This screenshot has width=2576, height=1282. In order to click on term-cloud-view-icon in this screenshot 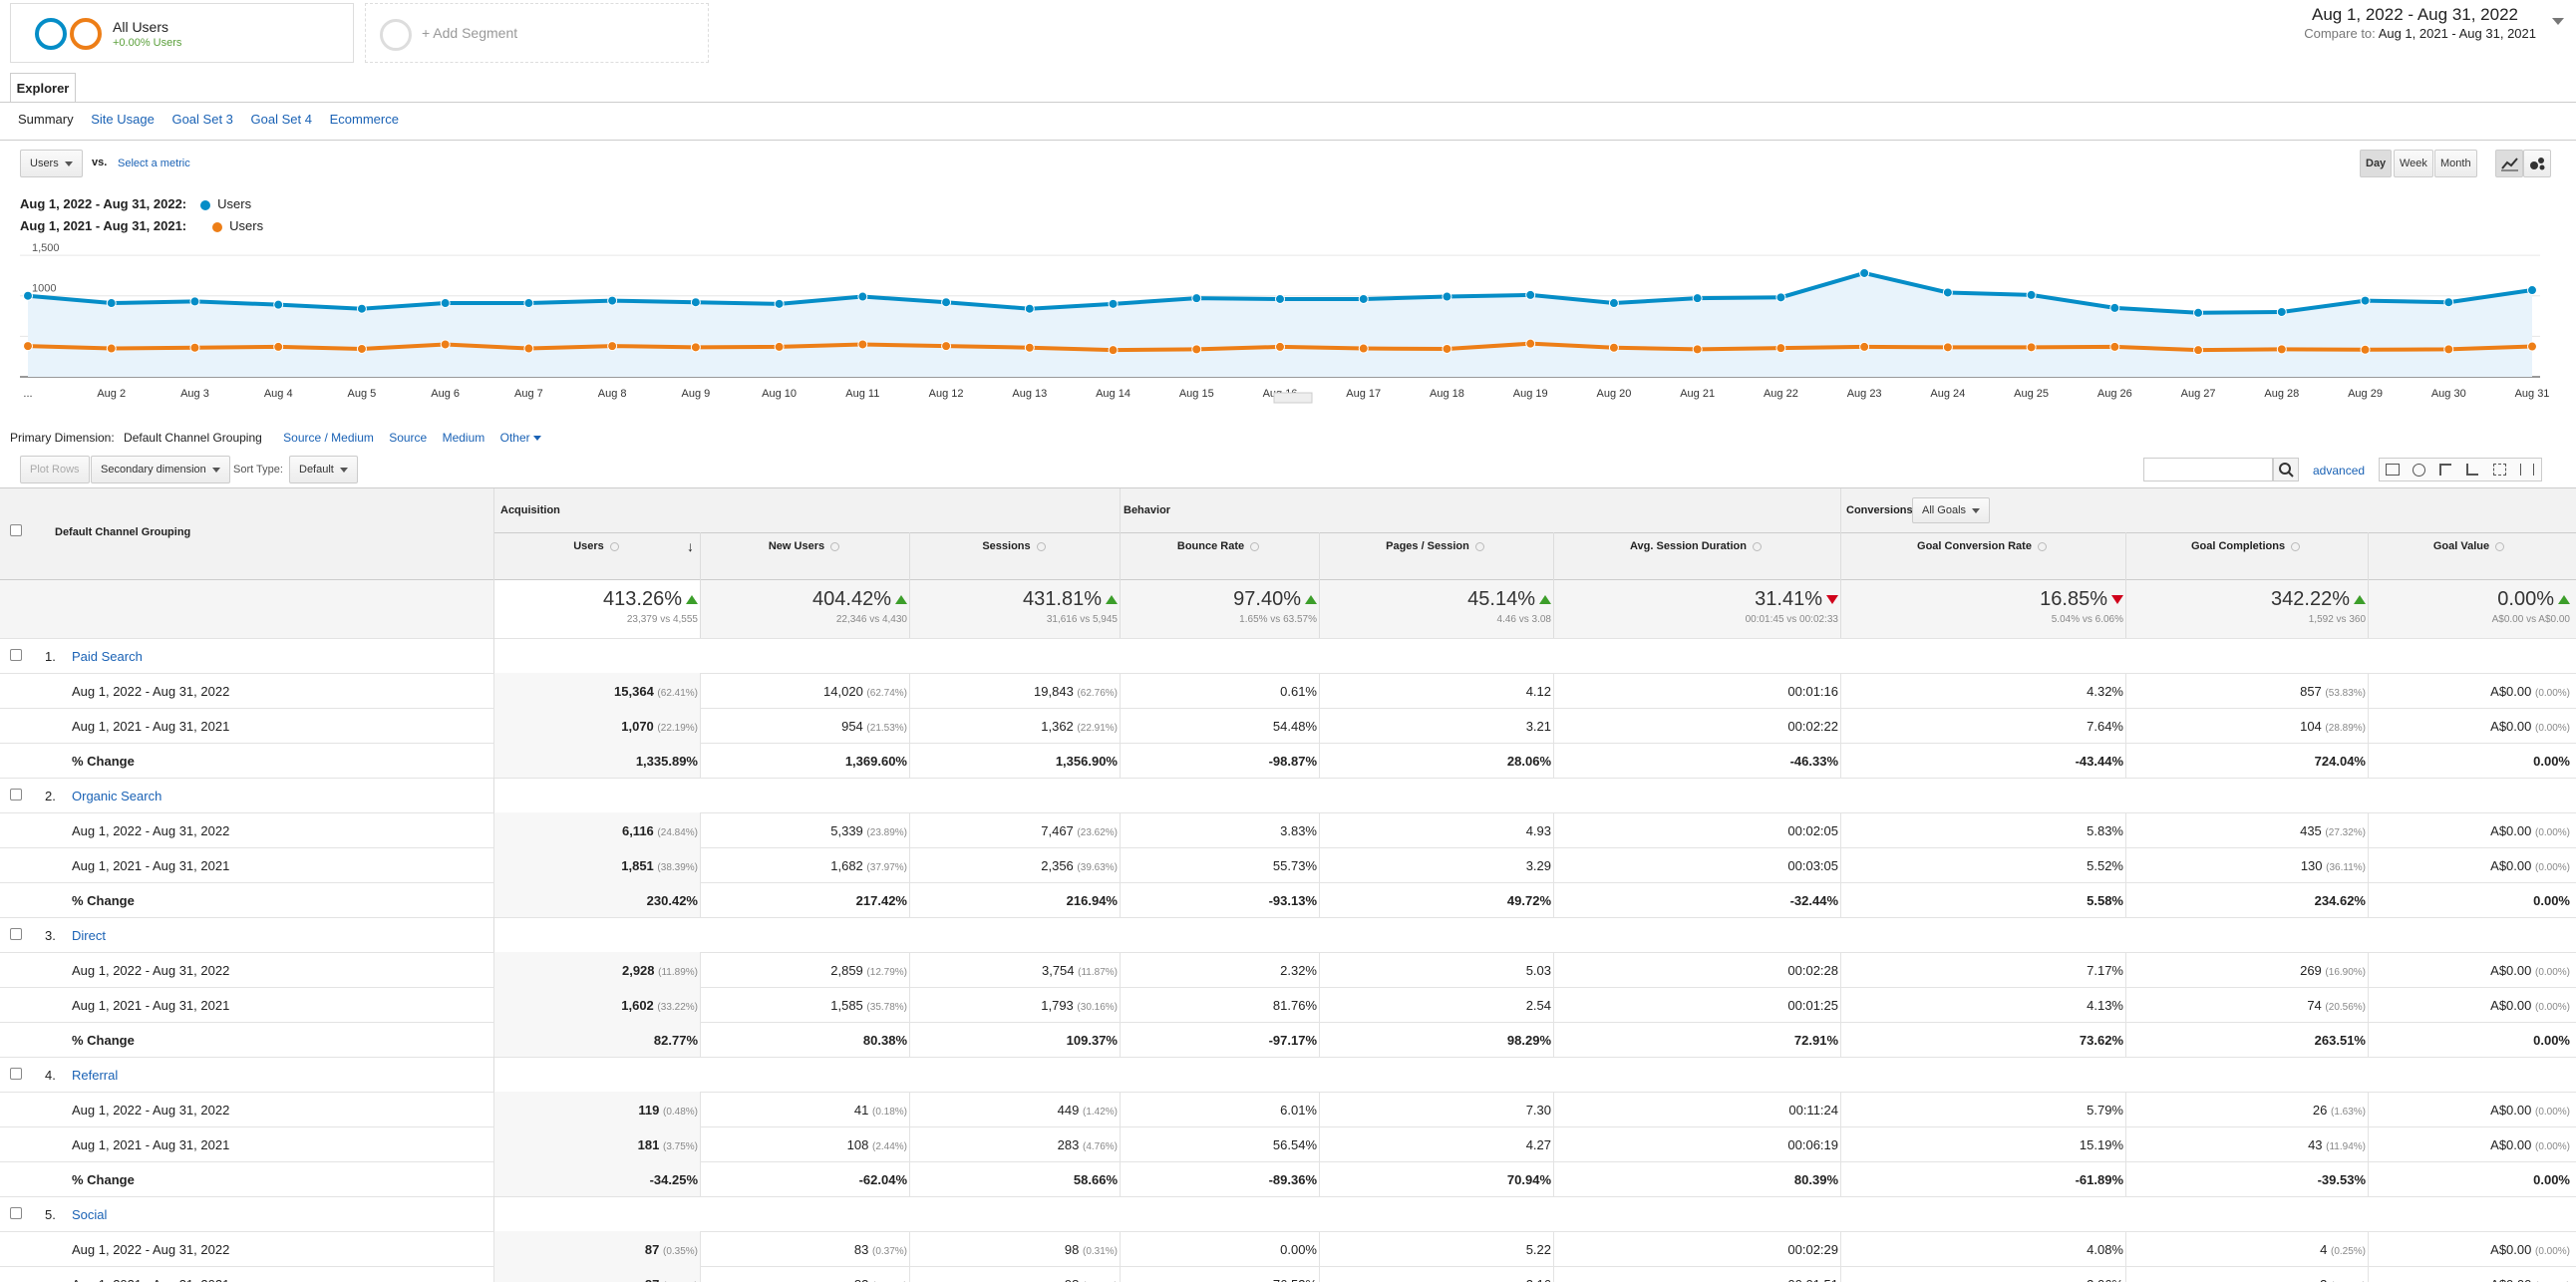, I will do `click(2499, 470)`.